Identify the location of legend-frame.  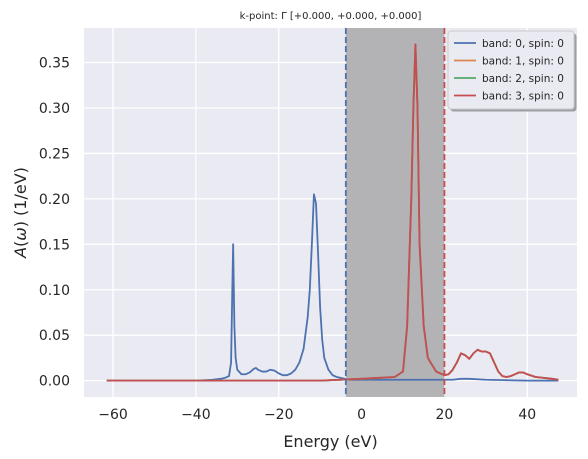
(511, 70).